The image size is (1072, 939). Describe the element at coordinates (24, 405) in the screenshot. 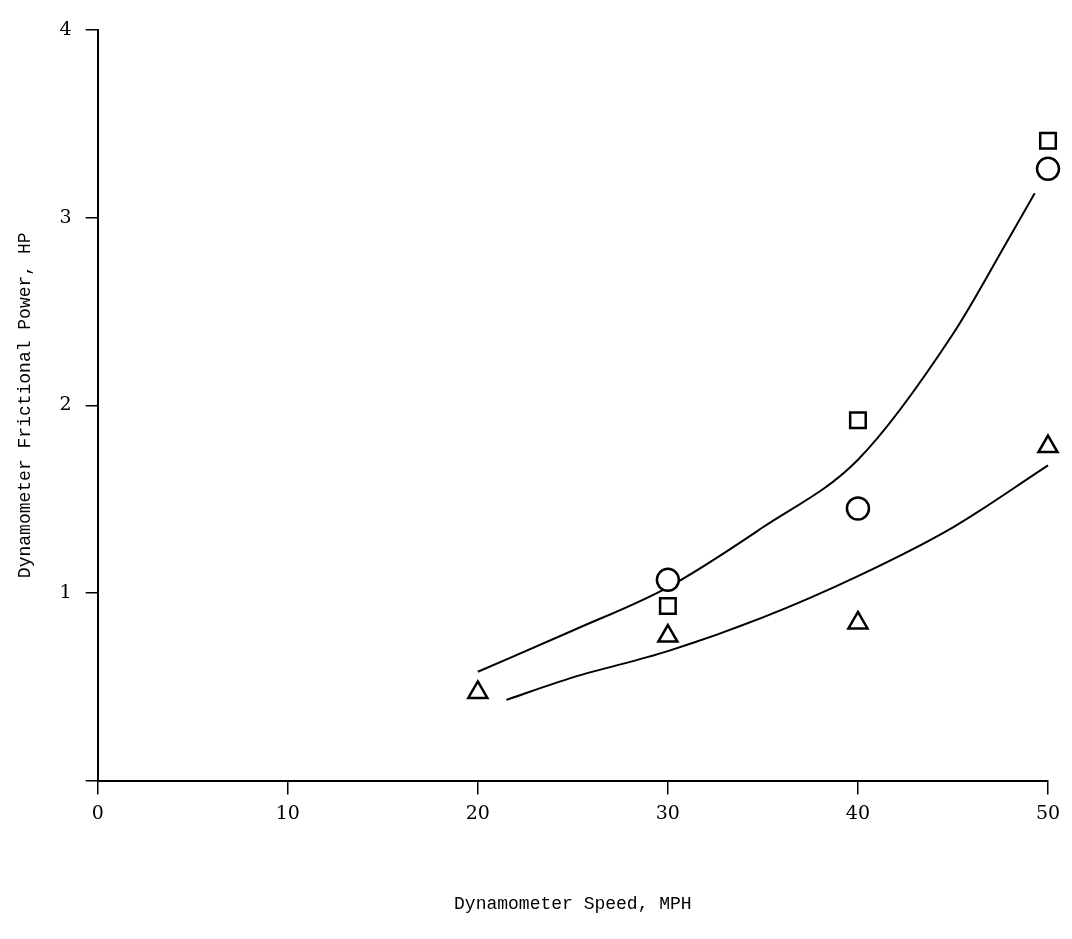

I see `y-axis-title: Dynamometer Frictional Power, HP` at that location.